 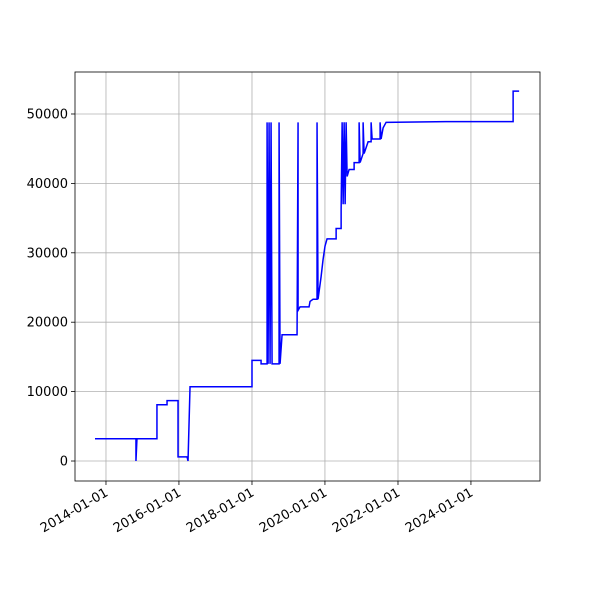 What do you see at coordinates (47, 323) in the screenshot?
I see `y-tick-label: 20000` at bounding box center [47, 323].